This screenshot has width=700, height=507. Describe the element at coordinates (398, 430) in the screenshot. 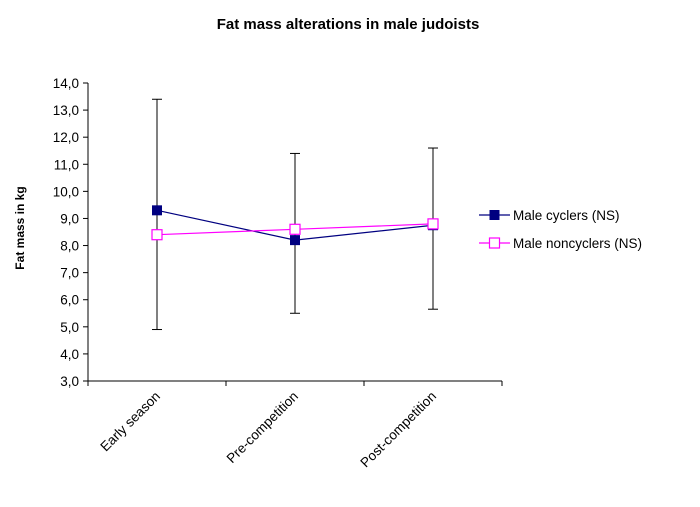

I see `x-tick-label: Post-competition` at that location.